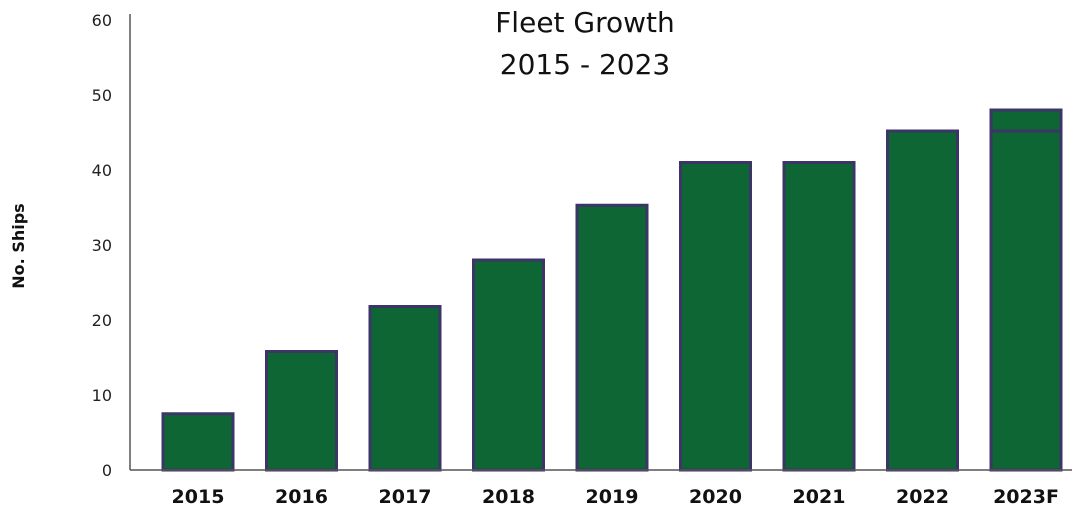 Image resolution: width=1081 pixels, height=508 pixels. Describe the element at coordinates (922, 497) in the screenshot. I see `x-tick-label: 2022` at that location.